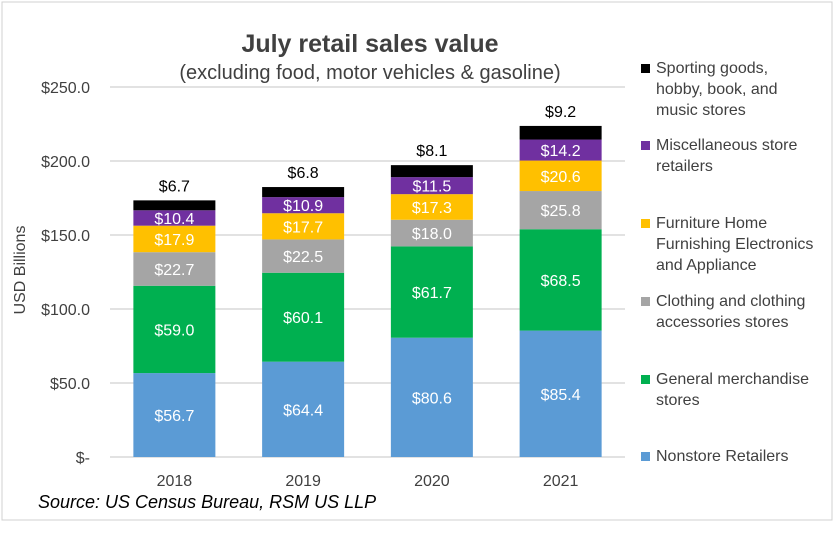  I want to click on y-tick-label: $150.0, so click(65, 236).